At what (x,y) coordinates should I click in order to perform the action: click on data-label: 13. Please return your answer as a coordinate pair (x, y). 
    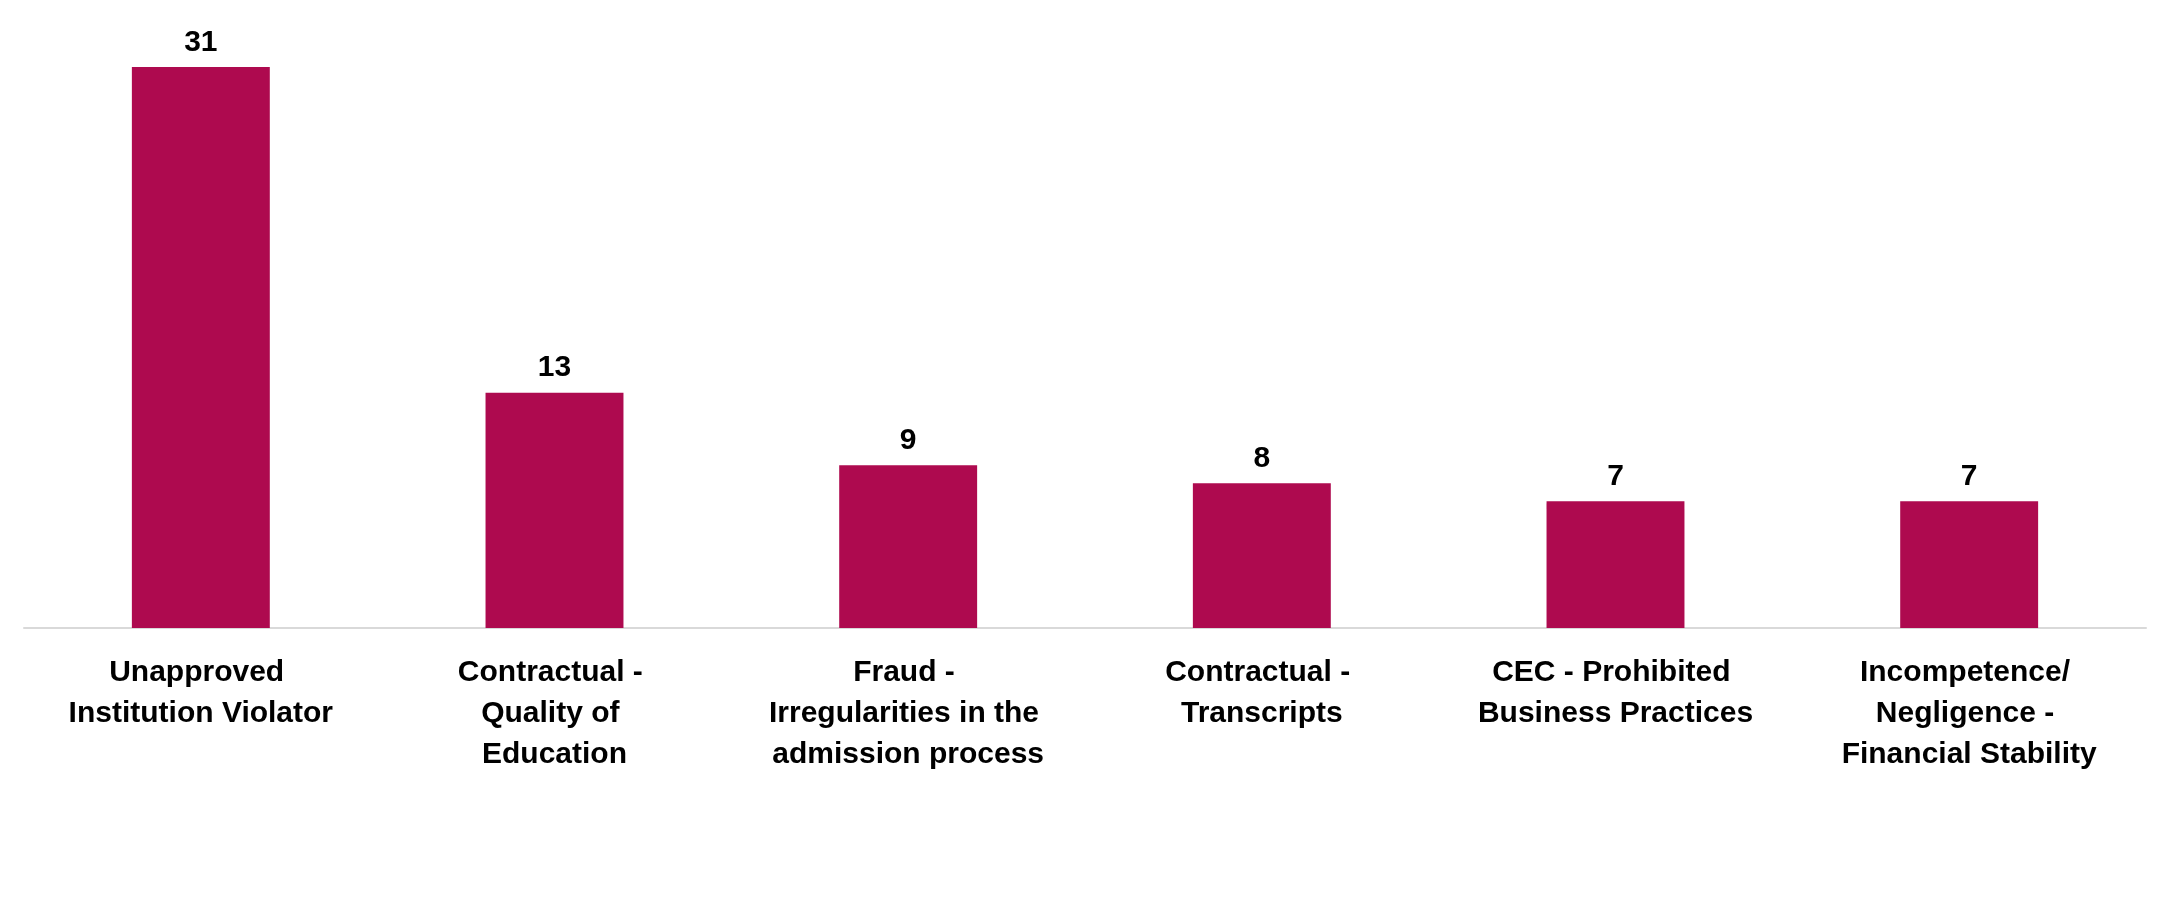
    Looking at the image, I should click on (554, 366).